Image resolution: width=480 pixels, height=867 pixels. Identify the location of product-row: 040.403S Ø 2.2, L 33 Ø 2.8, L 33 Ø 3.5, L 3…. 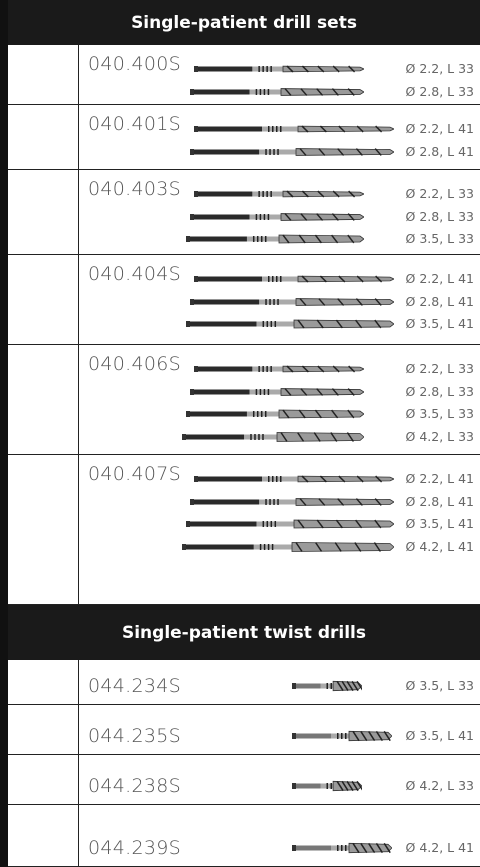
(244, 212).